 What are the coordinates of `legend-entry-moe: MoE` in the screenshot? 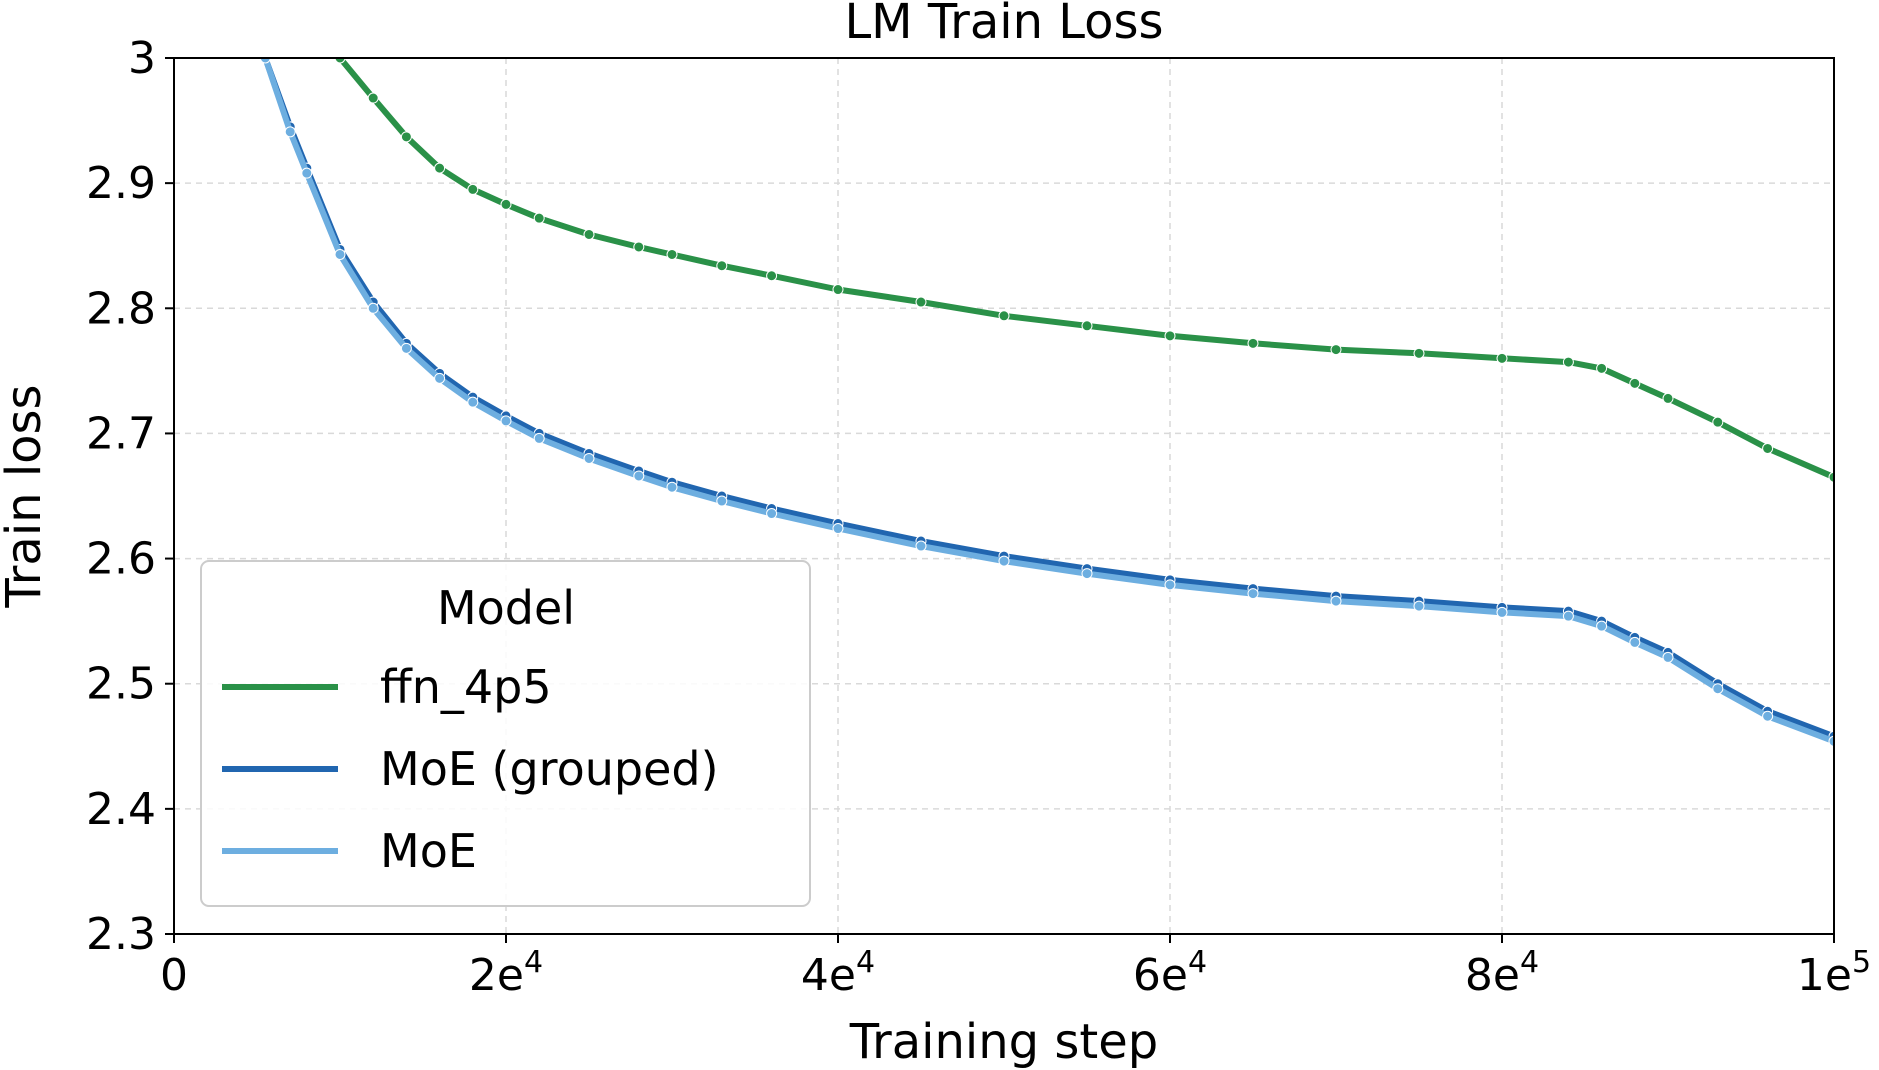 It's located at (349, 851).